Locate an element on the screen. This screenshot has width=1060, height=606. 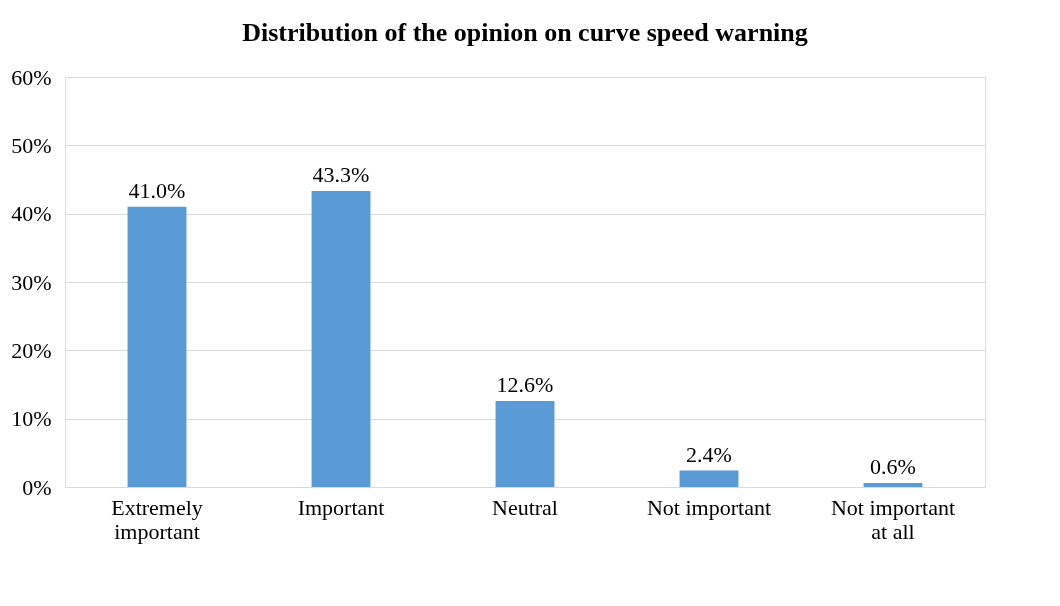
y-tick-label: 60% is located at coordinates (31, 77).